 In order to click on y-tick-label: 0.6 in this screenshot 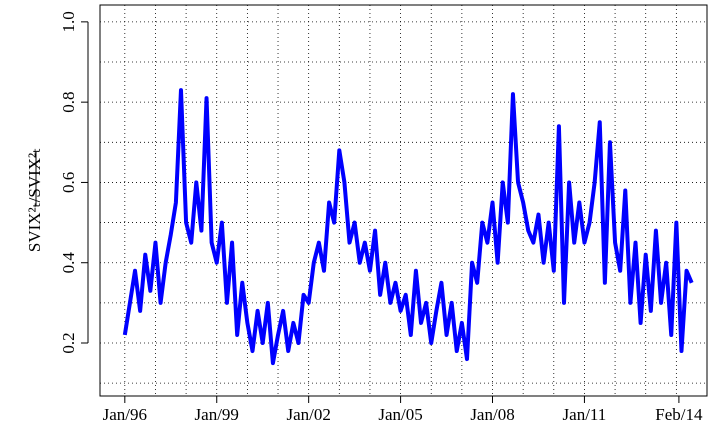, I will do `click(68, 182)`.